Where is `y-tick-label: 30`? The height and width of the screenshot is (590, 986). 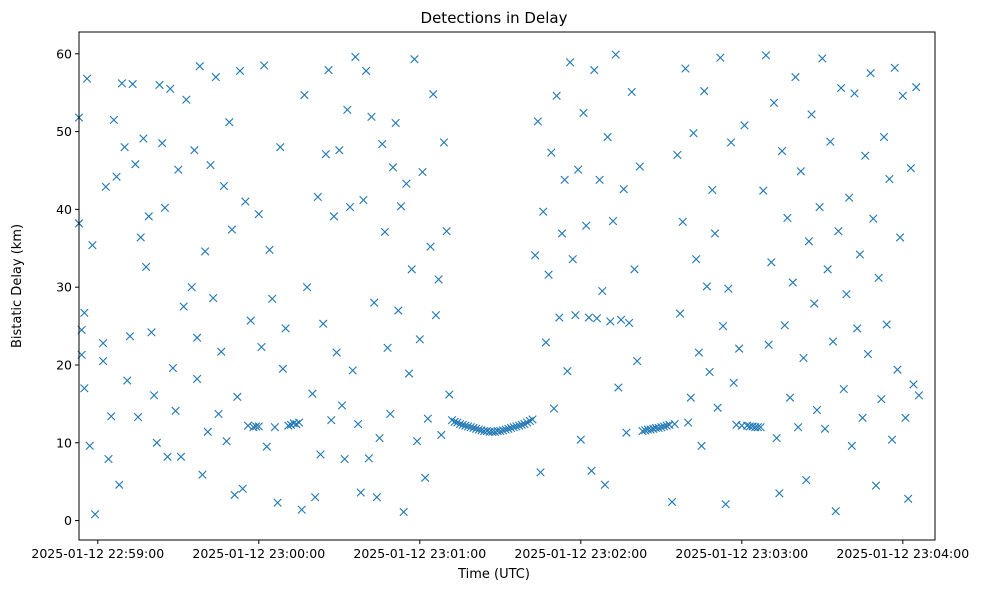 y-tick-label: 30 is located at coordinates (64, 287).